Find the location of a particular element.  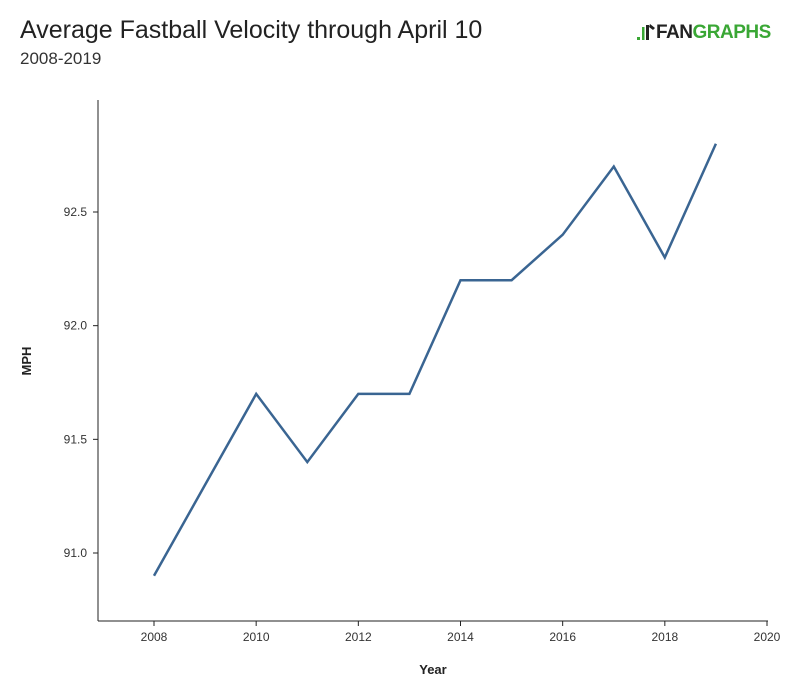

fangraphs-logo-icon is located at coordinates (646, 32).